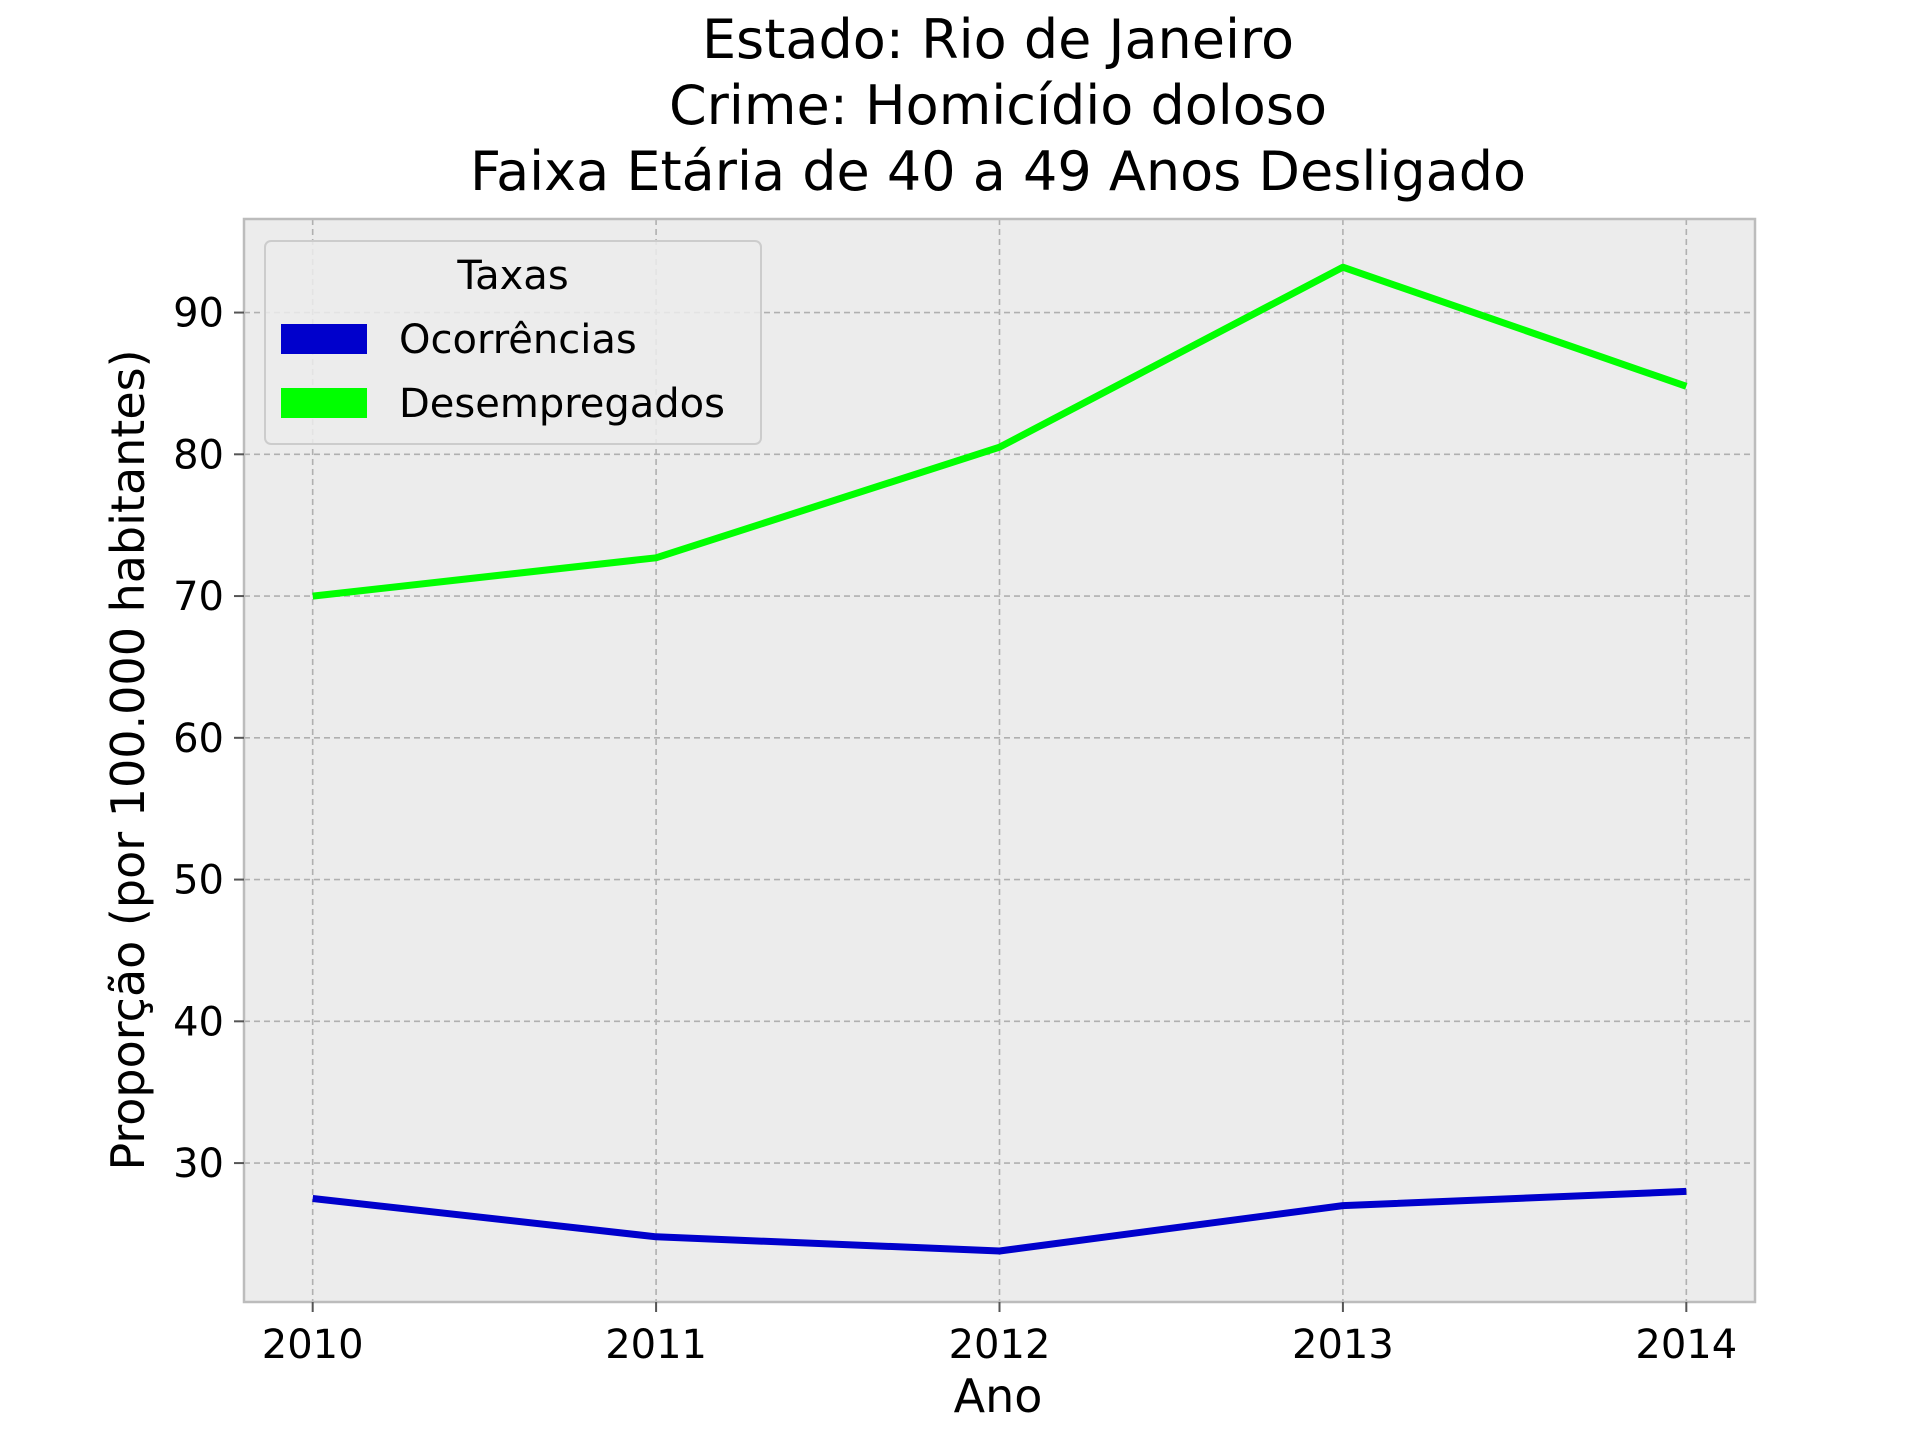 The image size is (1920, 1440). What do you see at coordinates (324, 403) in the screenshot?
I see `legend-swatch-desempregados` at bounding box center [324, 403].